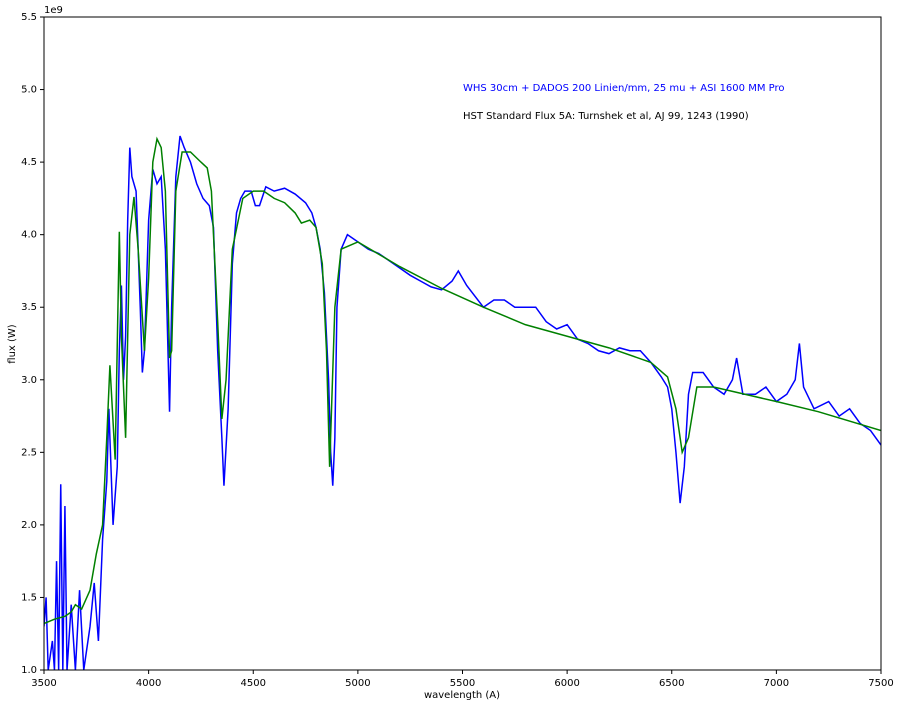 This screenshot has height=708, width=901. Describe the element at coordinates (671, 683) in the screenshot. I see `x-tick-label: 6500` at that location.